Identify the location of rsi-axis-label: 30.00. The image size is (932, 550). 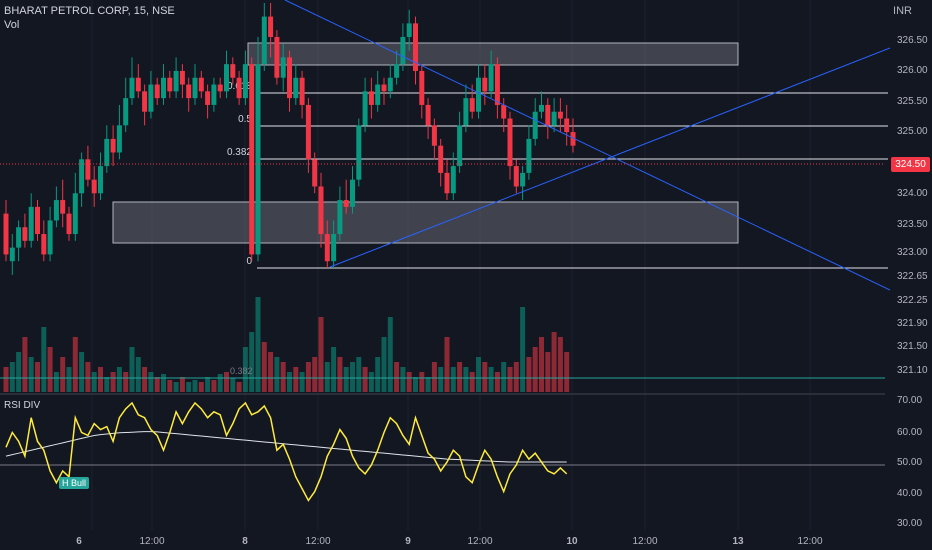
(909, 523).